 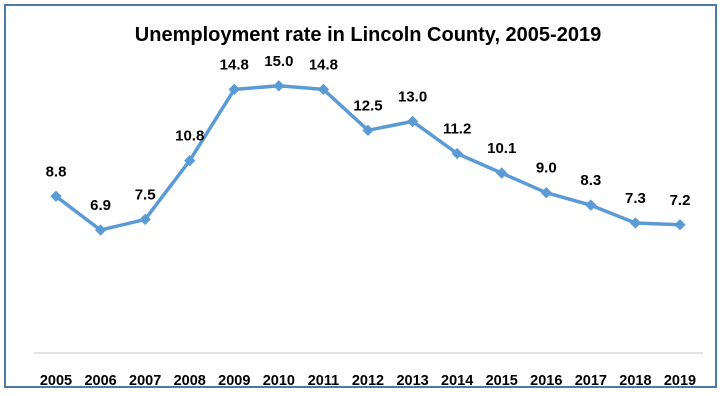 What do you see at coordinates (145, 381) in the screenshot?
I see `x-tick-label-2007: 2007` at bounding box center [145, 381].